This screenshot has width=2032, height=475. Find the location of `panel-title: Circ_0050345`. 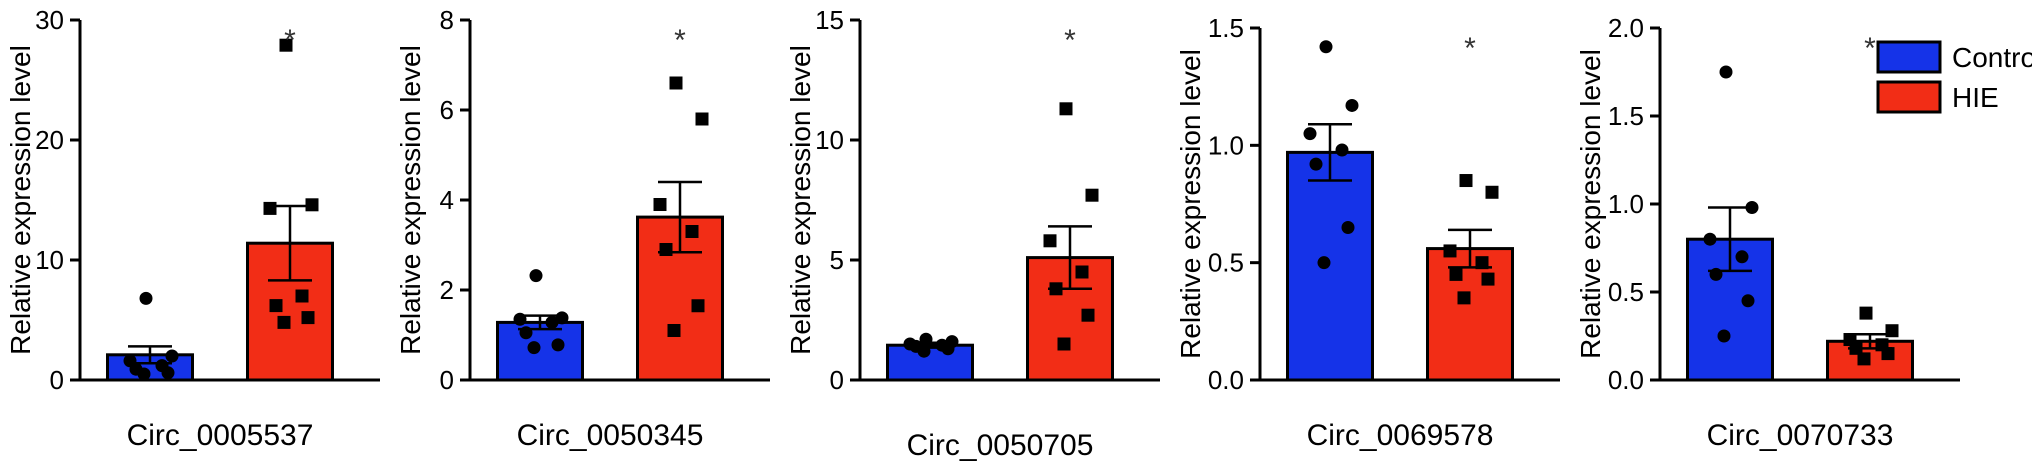

panel-title: Circ_0050345 is located at coordinates (610, 435).